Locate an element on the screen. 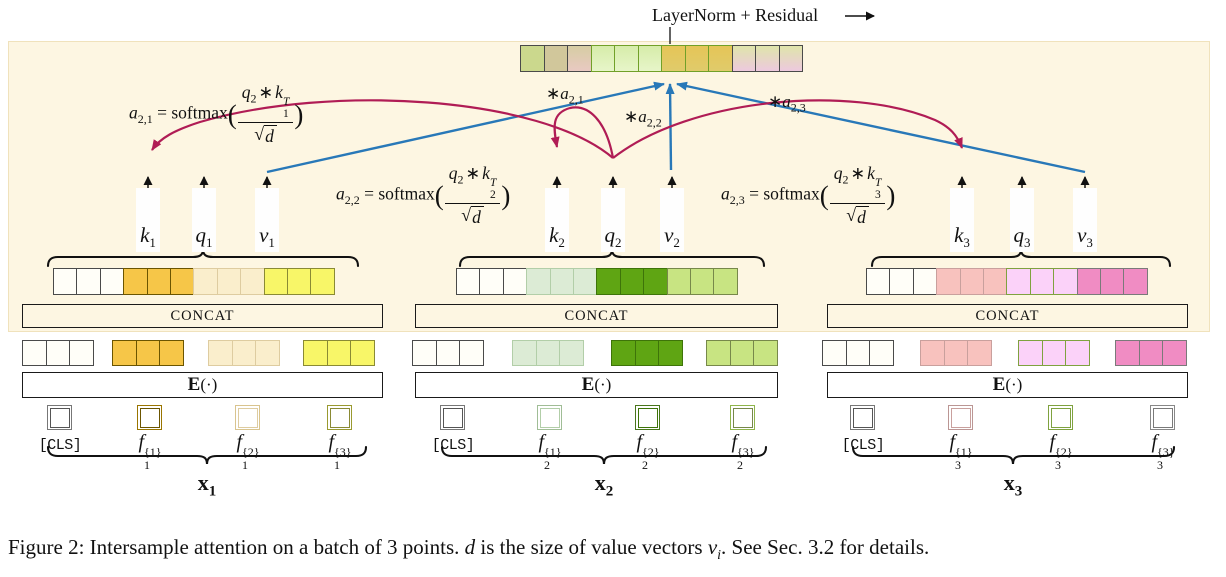  f-sup: {2} is located at coordinates (251, 452).